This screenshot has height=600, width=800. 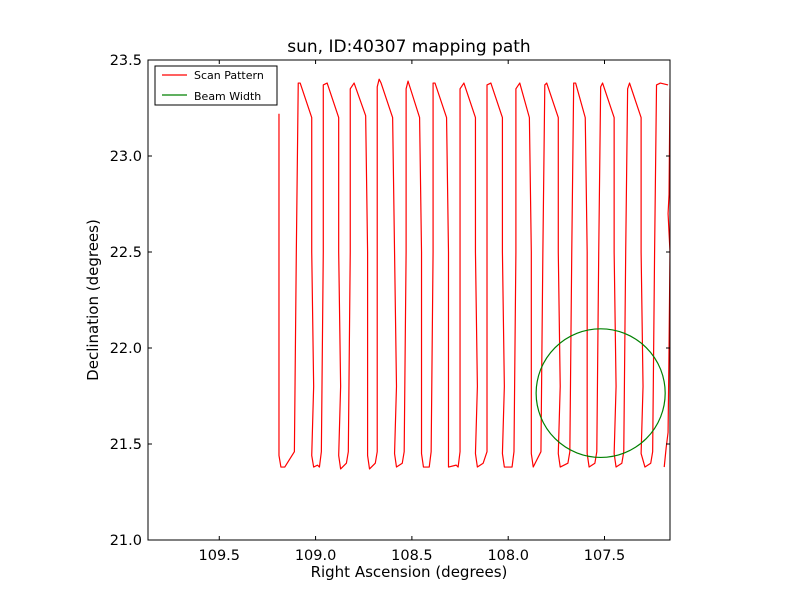 I want to click on y-tick-label: 21.0, so click(x=126, y=541).